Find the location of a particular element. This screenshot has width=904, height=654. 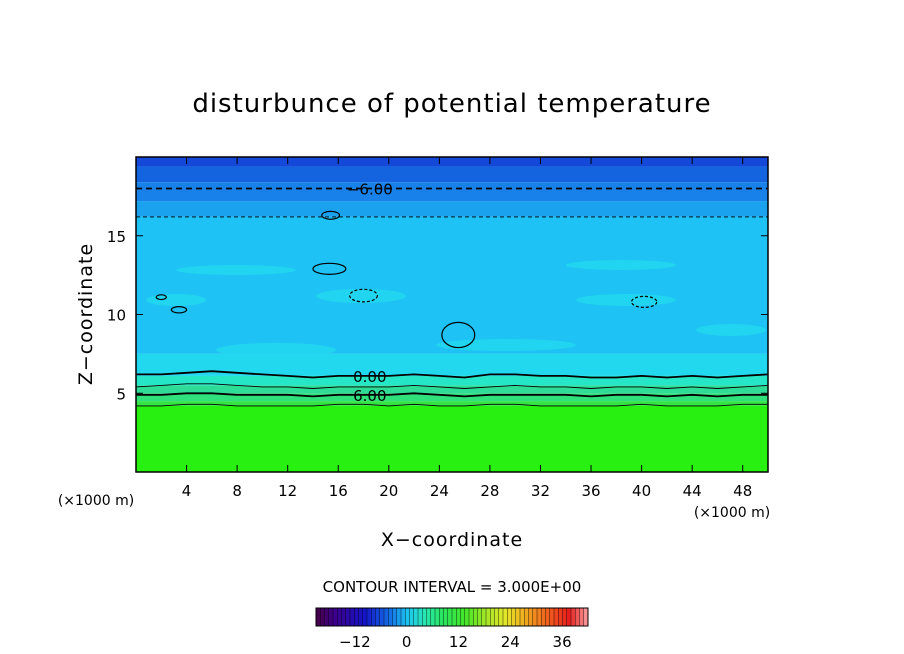

chart-title: disturbunce of potential temperature is located at coordinates (451, 104).